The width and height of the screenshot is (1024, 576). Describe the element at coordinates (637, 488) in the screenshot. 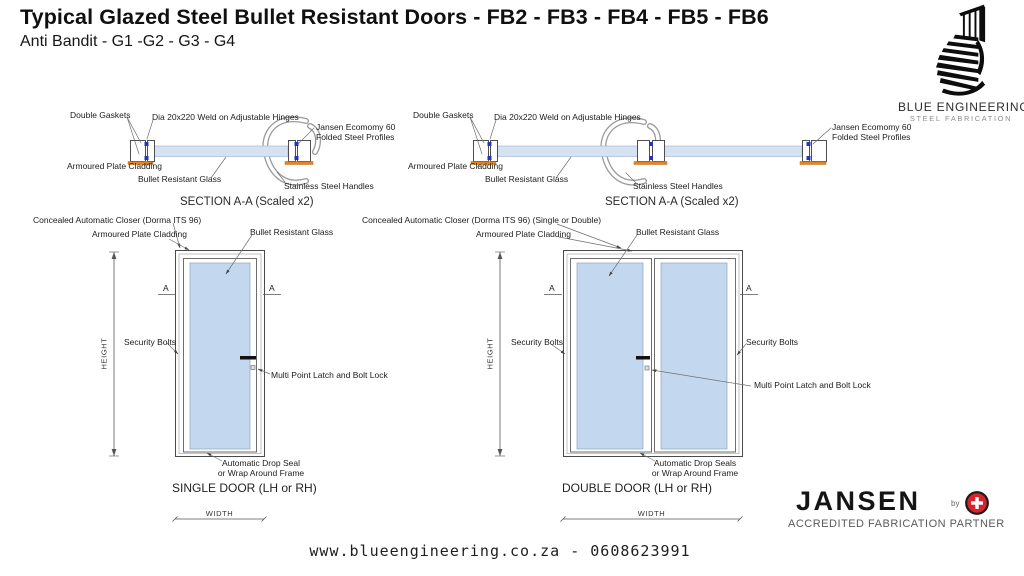

I see `double-door-caption: DOUBLE DOOR (LH or RH)` at that location.